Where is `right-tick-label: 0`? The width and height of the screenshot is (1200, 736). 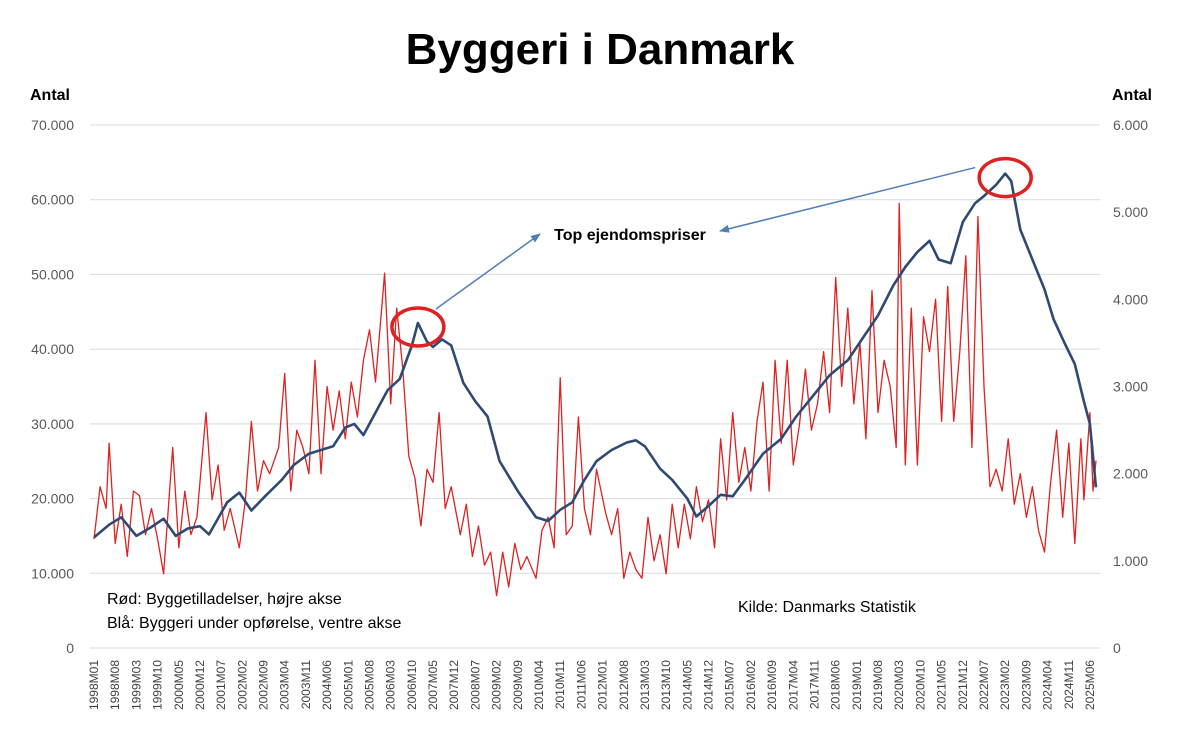 right-tick-label: 0 is located at coordinates (1117, 648).